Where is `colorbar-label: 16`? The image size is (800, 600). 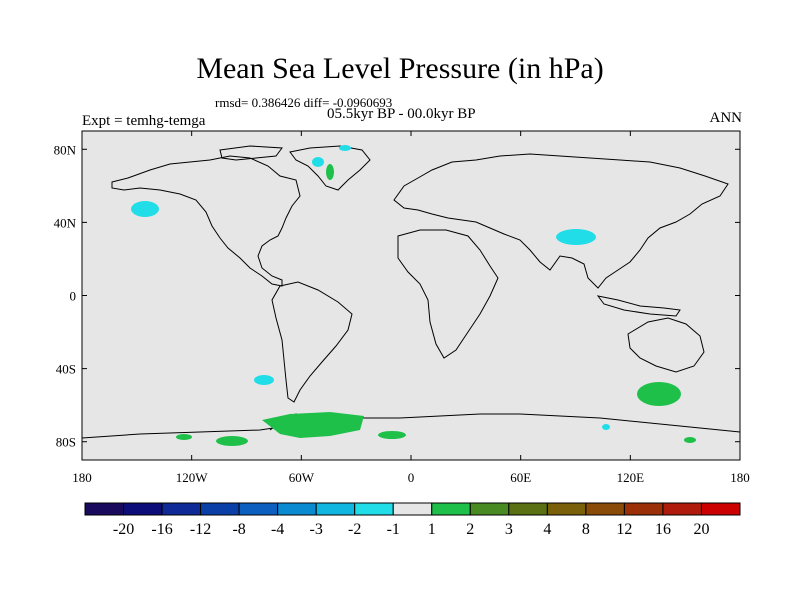 colorbar-label: 16 is located at coordinates (663, 529).